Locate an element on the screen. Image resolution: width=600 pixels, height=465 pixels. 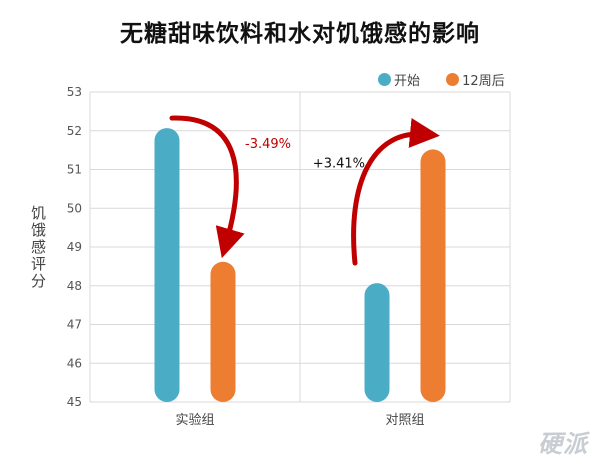
legend-swatch-12weeks is located at coordinates (453, 79).